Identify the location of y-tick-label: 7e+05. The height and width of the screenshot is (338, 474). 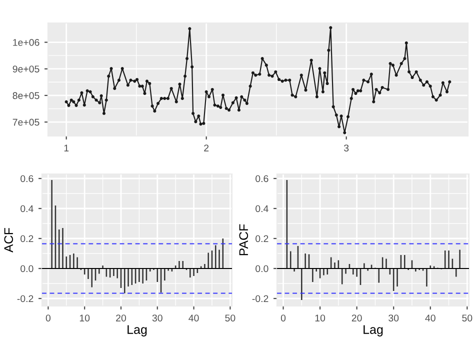
(26, 122).